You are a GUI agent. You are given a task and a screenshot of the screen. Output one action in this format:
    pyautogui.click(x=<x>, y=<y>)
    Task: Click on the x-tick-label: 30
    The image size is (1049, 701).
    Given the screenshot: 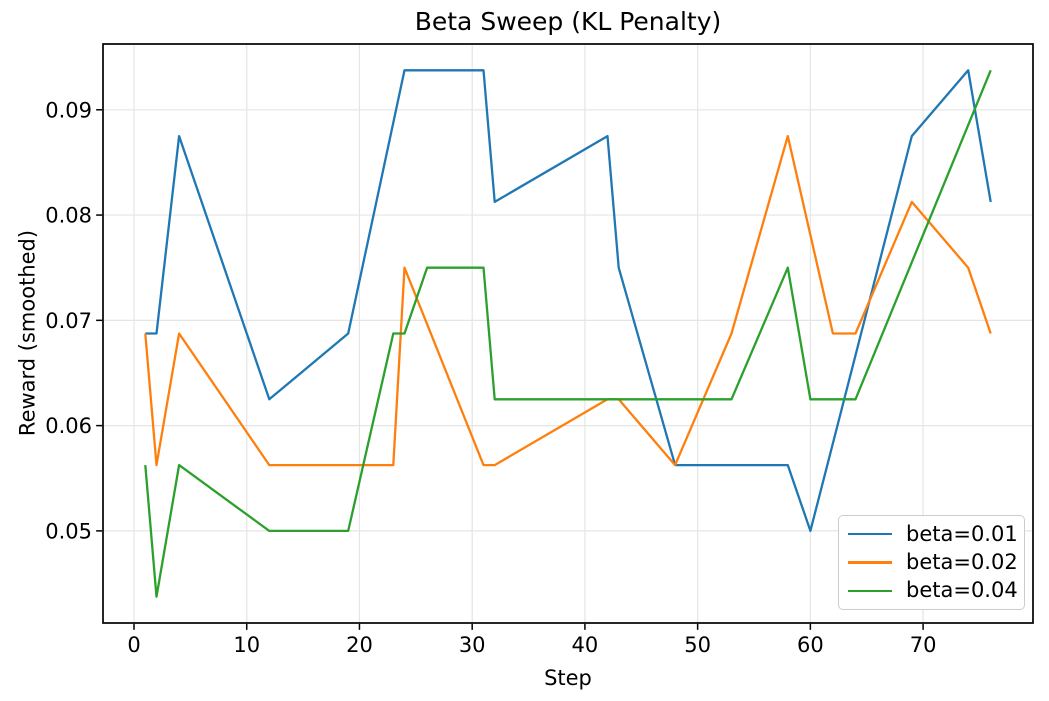 What is the action you would take?
    pyautogui.click(x=472, y=645)
    